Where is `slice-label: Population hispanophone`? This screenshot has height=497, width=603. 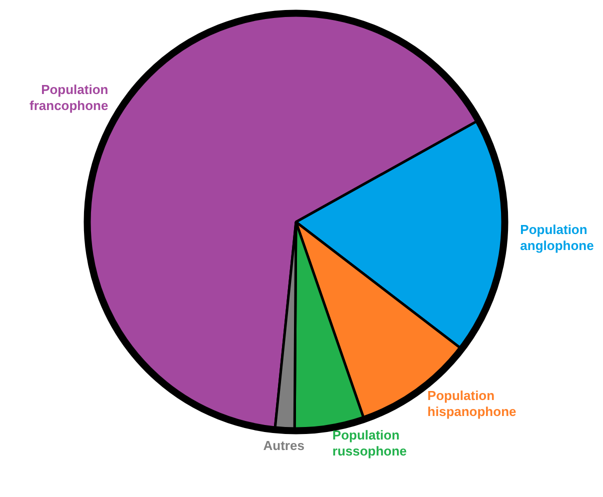 slice-label: Population hispanophone is located at coordinates (471, 403).